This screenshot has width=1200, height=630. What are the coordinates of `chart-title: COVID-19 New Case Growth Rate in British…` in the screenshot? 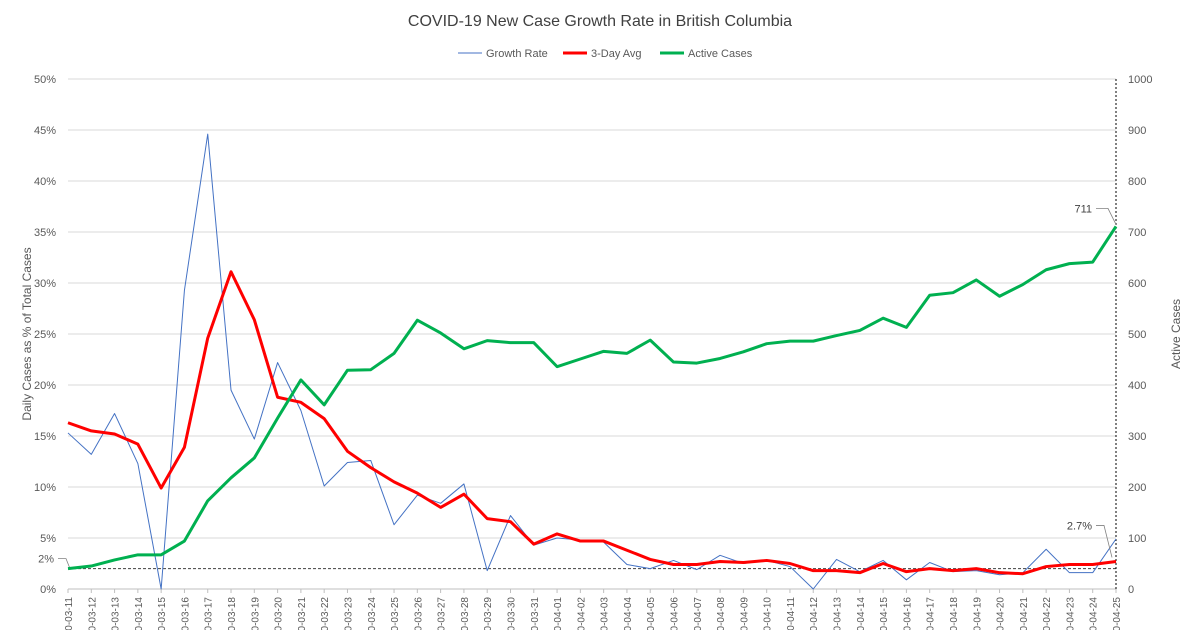 It's located at (600, 21).